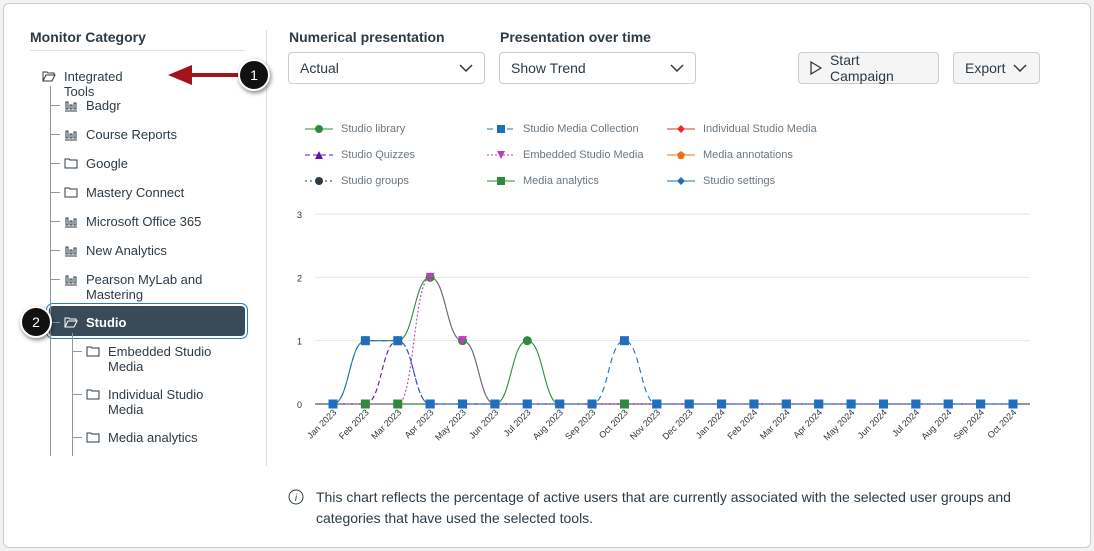  I want to click on x-tick-label: Feb 2023, so click(354, 424).